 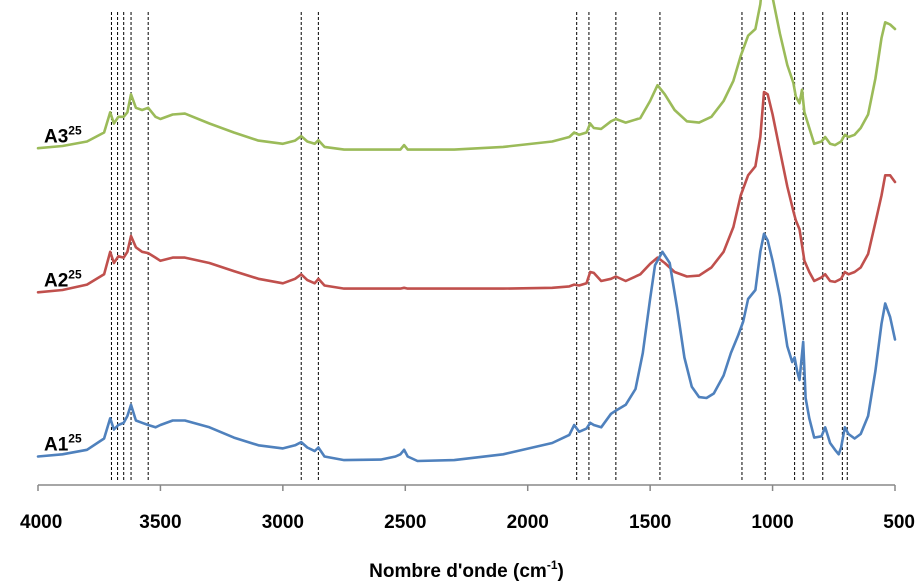 I want to click on series-label-name: A2, so click(x=56, y=280).